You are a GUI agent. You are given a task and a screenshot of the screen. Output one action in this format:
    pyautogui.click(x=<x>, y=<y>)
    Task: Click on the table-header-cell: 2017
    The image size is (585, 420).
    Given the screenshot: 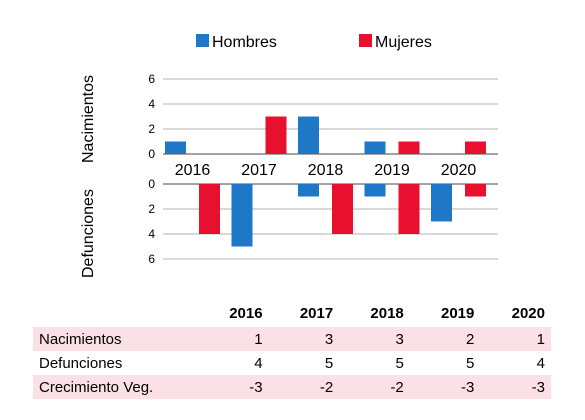 What is the action you would take?
    pyautogui.click(x=316, y=313)
    